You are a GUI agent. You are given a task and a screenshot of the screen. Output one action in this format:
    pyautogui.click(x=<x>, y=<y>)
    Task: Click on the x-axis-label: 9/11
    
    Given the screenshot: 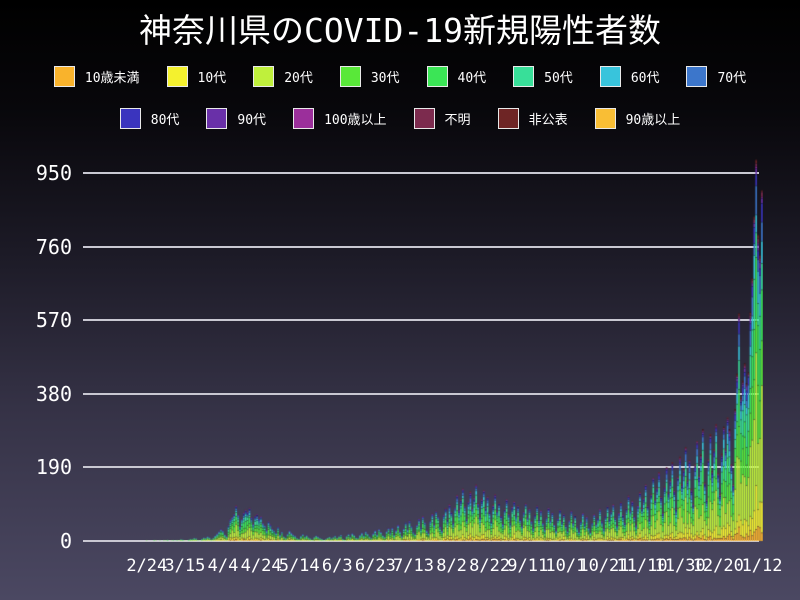 What is the action you would take?
    pyautogui.click(x=528, y=566)
    